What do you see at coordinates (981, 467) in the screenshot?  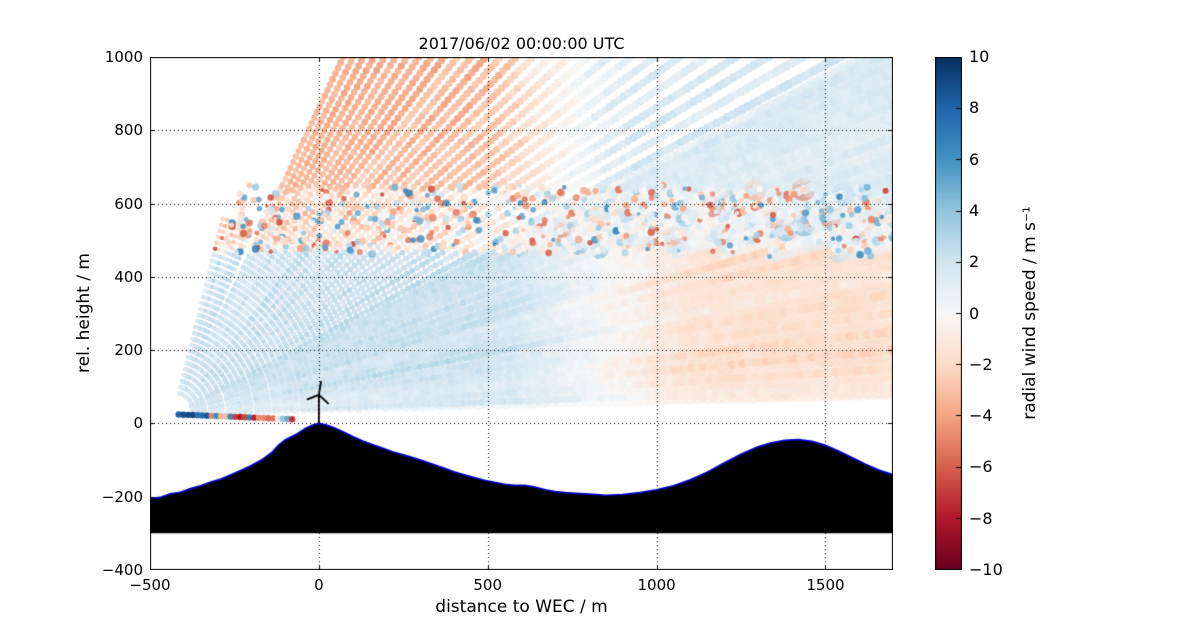 I see `colorbar-tick-label: −6` at bounding box center [981, 467].